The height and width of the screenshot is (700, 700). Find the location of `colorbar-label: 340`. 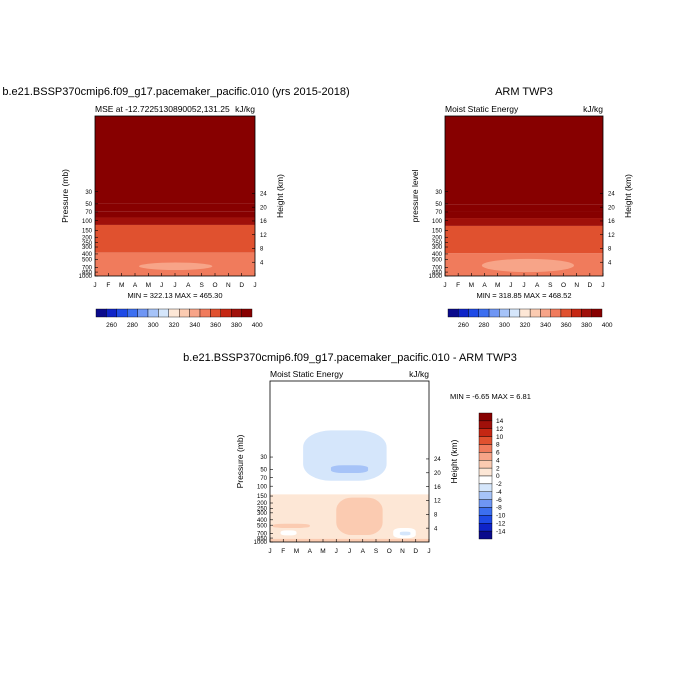

colorbar-label: 340 is located at coordinates (545, 325).